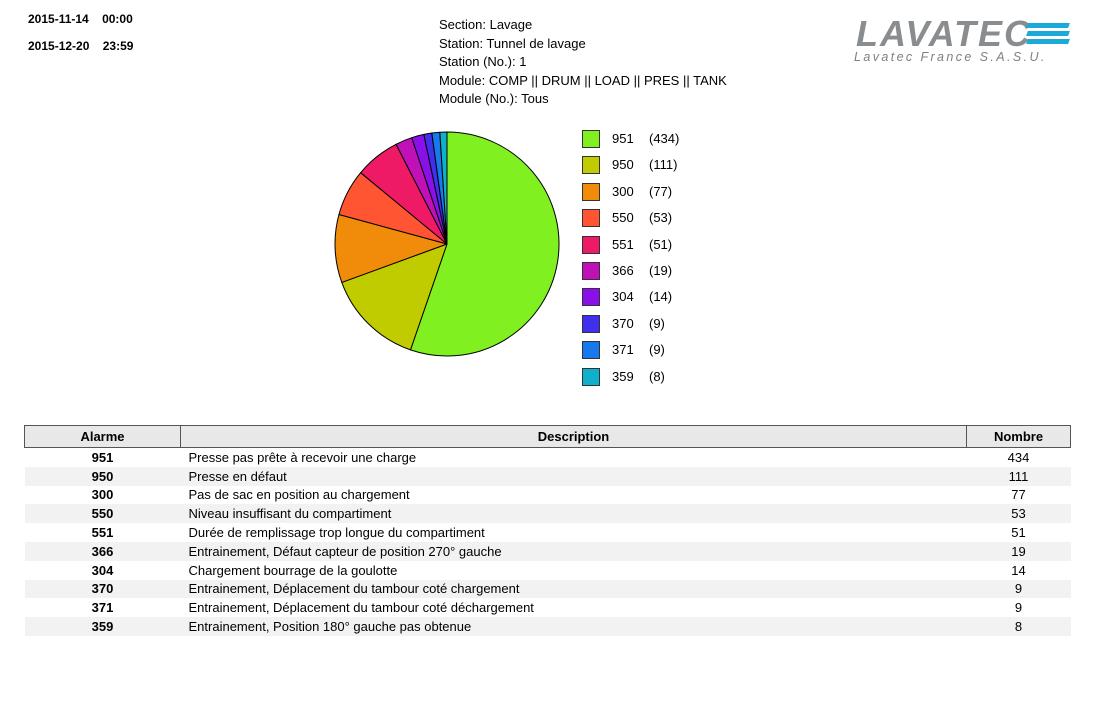 The height and width of the screenshot is (721, 1096). Describe the element at coordinates (573, 514) in the screenshot. I see `description-cell: Niveau insuffisant du compartiment` at that location.